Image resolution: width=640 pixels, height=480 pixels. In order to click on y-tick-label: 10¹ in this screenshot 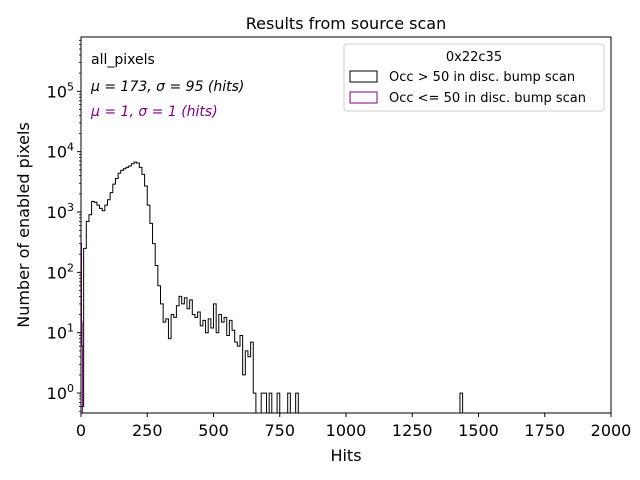, I will do `click(60, 332)`.